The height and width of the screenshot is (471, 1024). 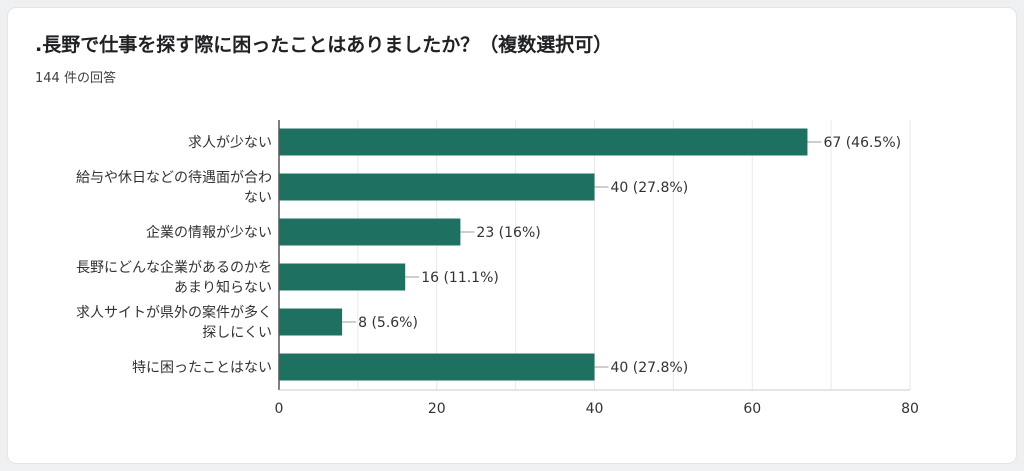 What do you see at coordinates (437, 409) in the screenshot?
I see `x-tick-label: 20` at bounding box center [437, 409].